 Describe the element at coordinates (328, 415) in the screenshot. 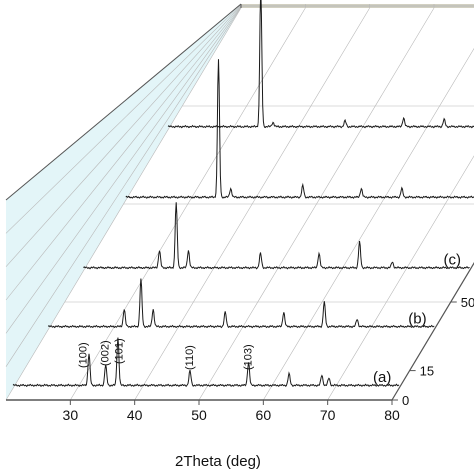

I see `x-tick-label-70: 70` at that location.